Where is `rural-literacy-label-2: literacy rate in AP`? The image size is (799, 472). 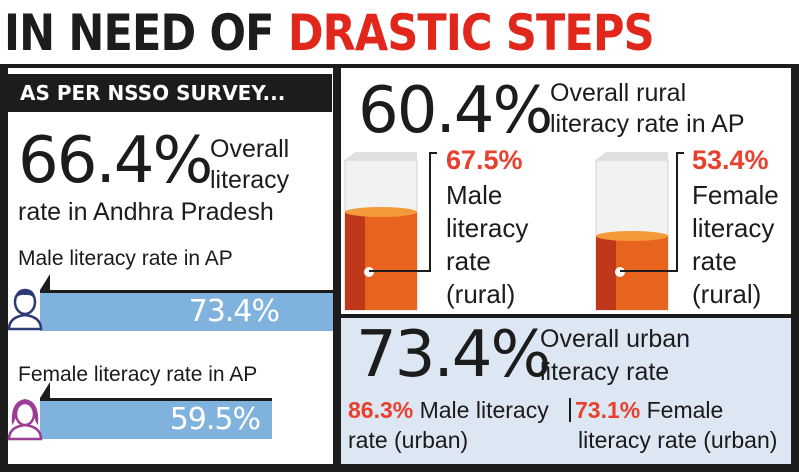
rural-literacy-label-2: literacy rate in AP is located at coordinates (647, 124).